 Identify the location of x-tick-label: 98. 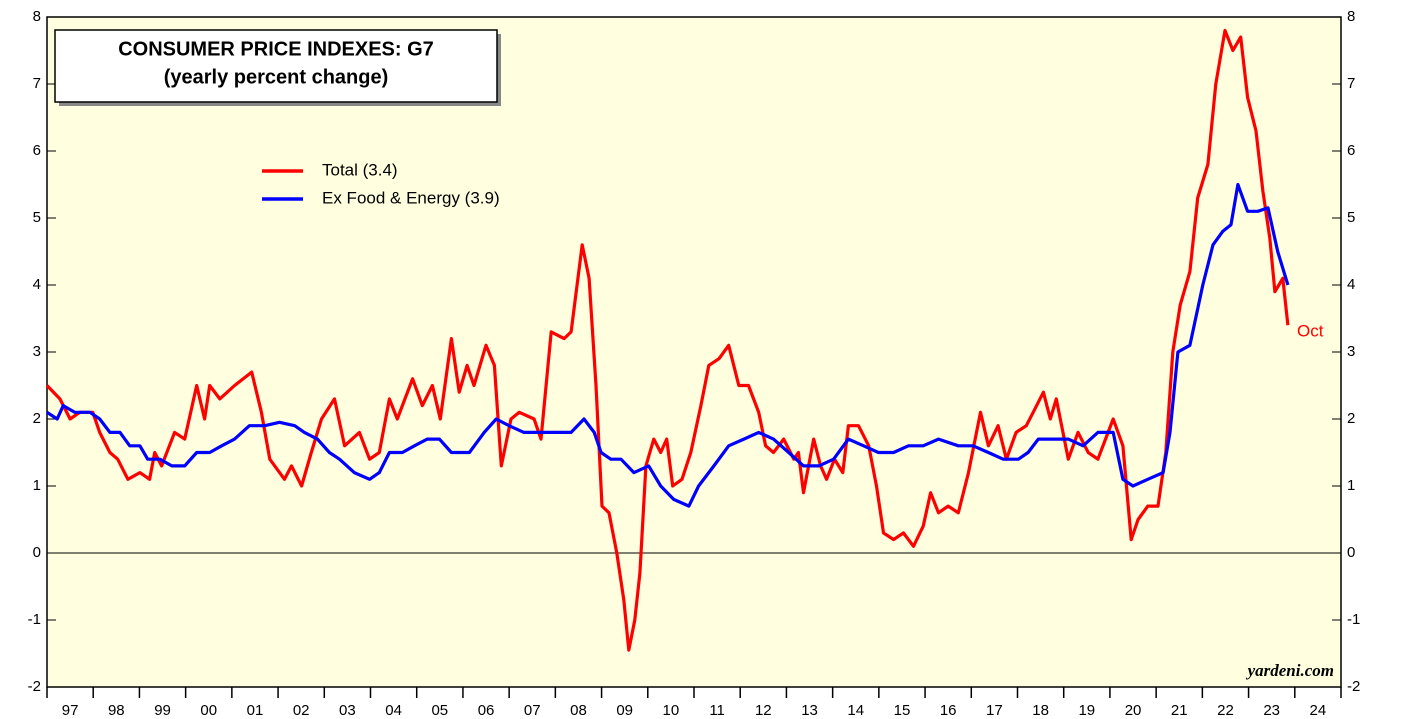
(116, 710).